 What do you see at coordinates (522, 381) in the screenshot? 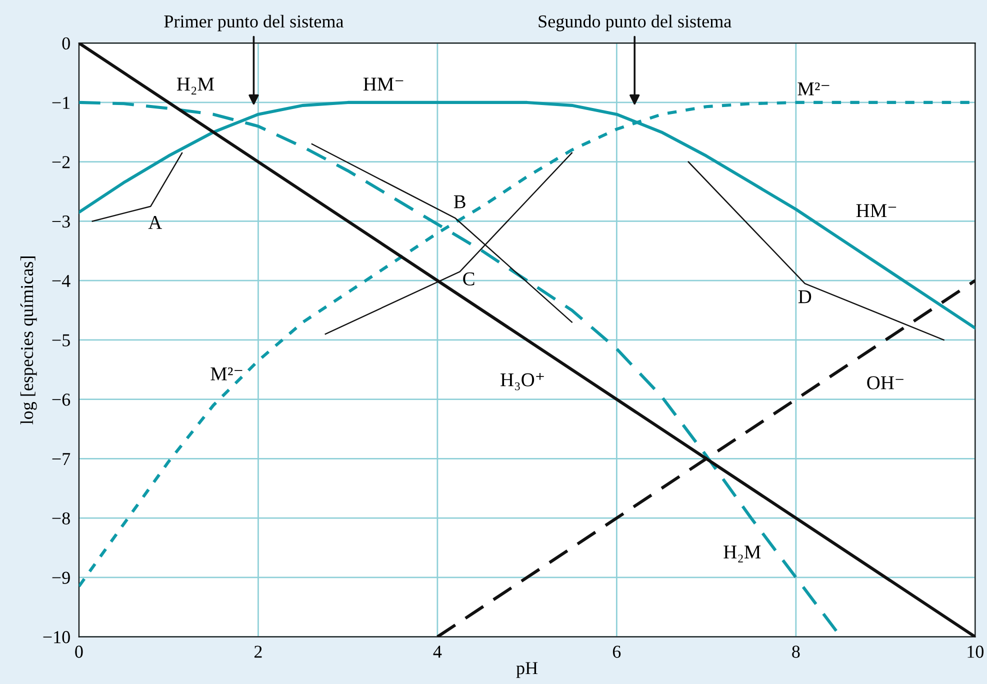
I see `annotation: H₃O⁺` at bounding box center [522, 381].